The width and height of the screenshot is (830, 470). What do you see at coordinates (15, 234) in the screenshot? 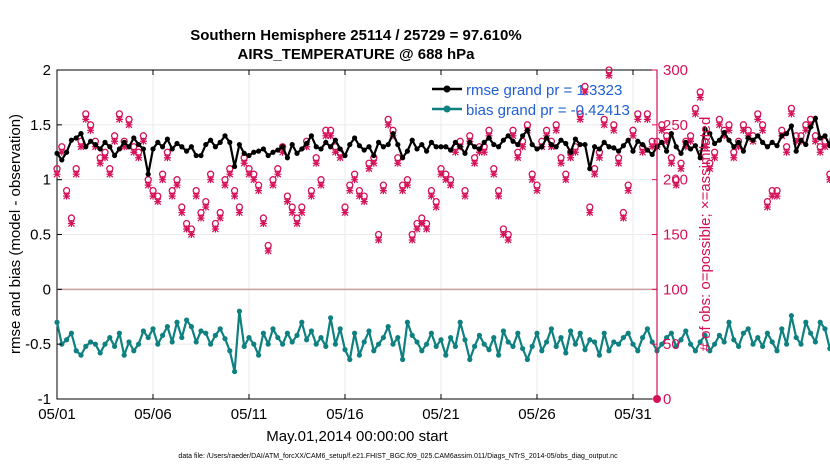
I see `y-axis-label-left: rmse and bias (model - observation)` at bounding box center [15, 234].